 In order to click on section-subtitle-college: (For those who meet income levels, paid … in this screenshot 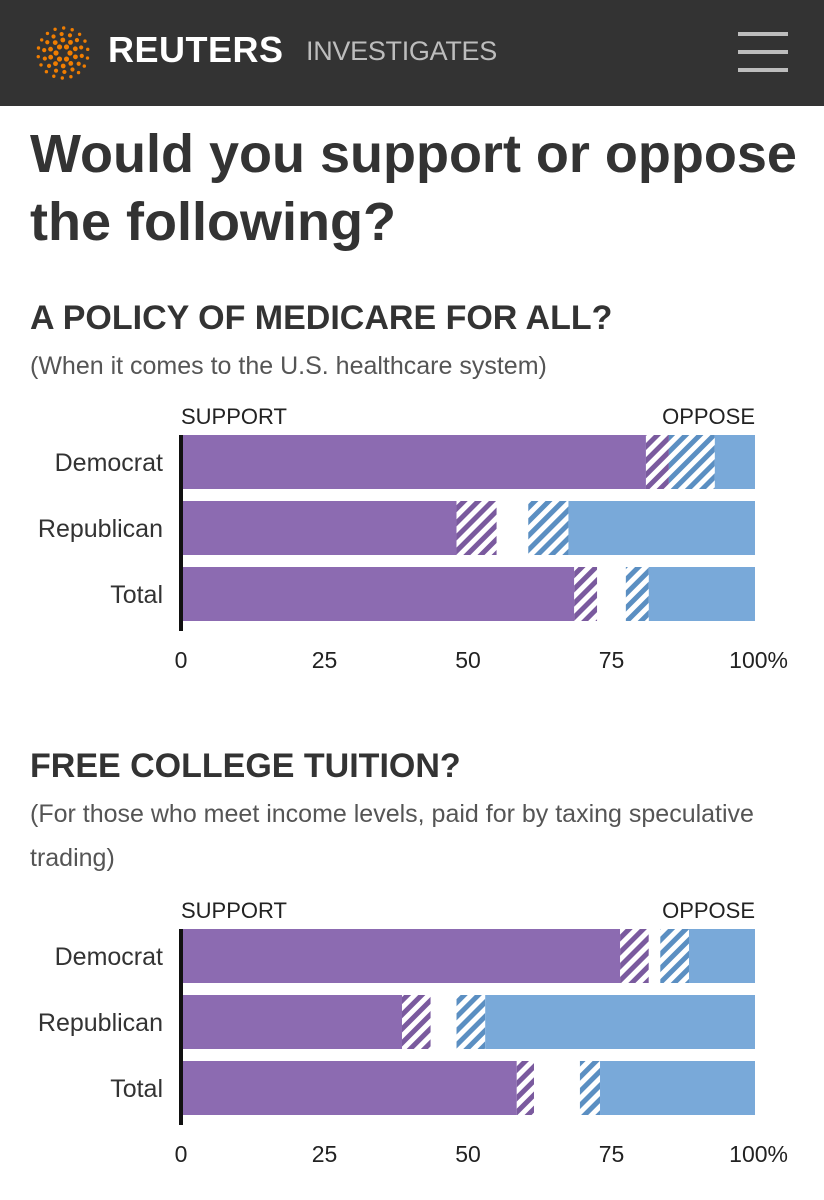, I will do `click(392, 836)`.